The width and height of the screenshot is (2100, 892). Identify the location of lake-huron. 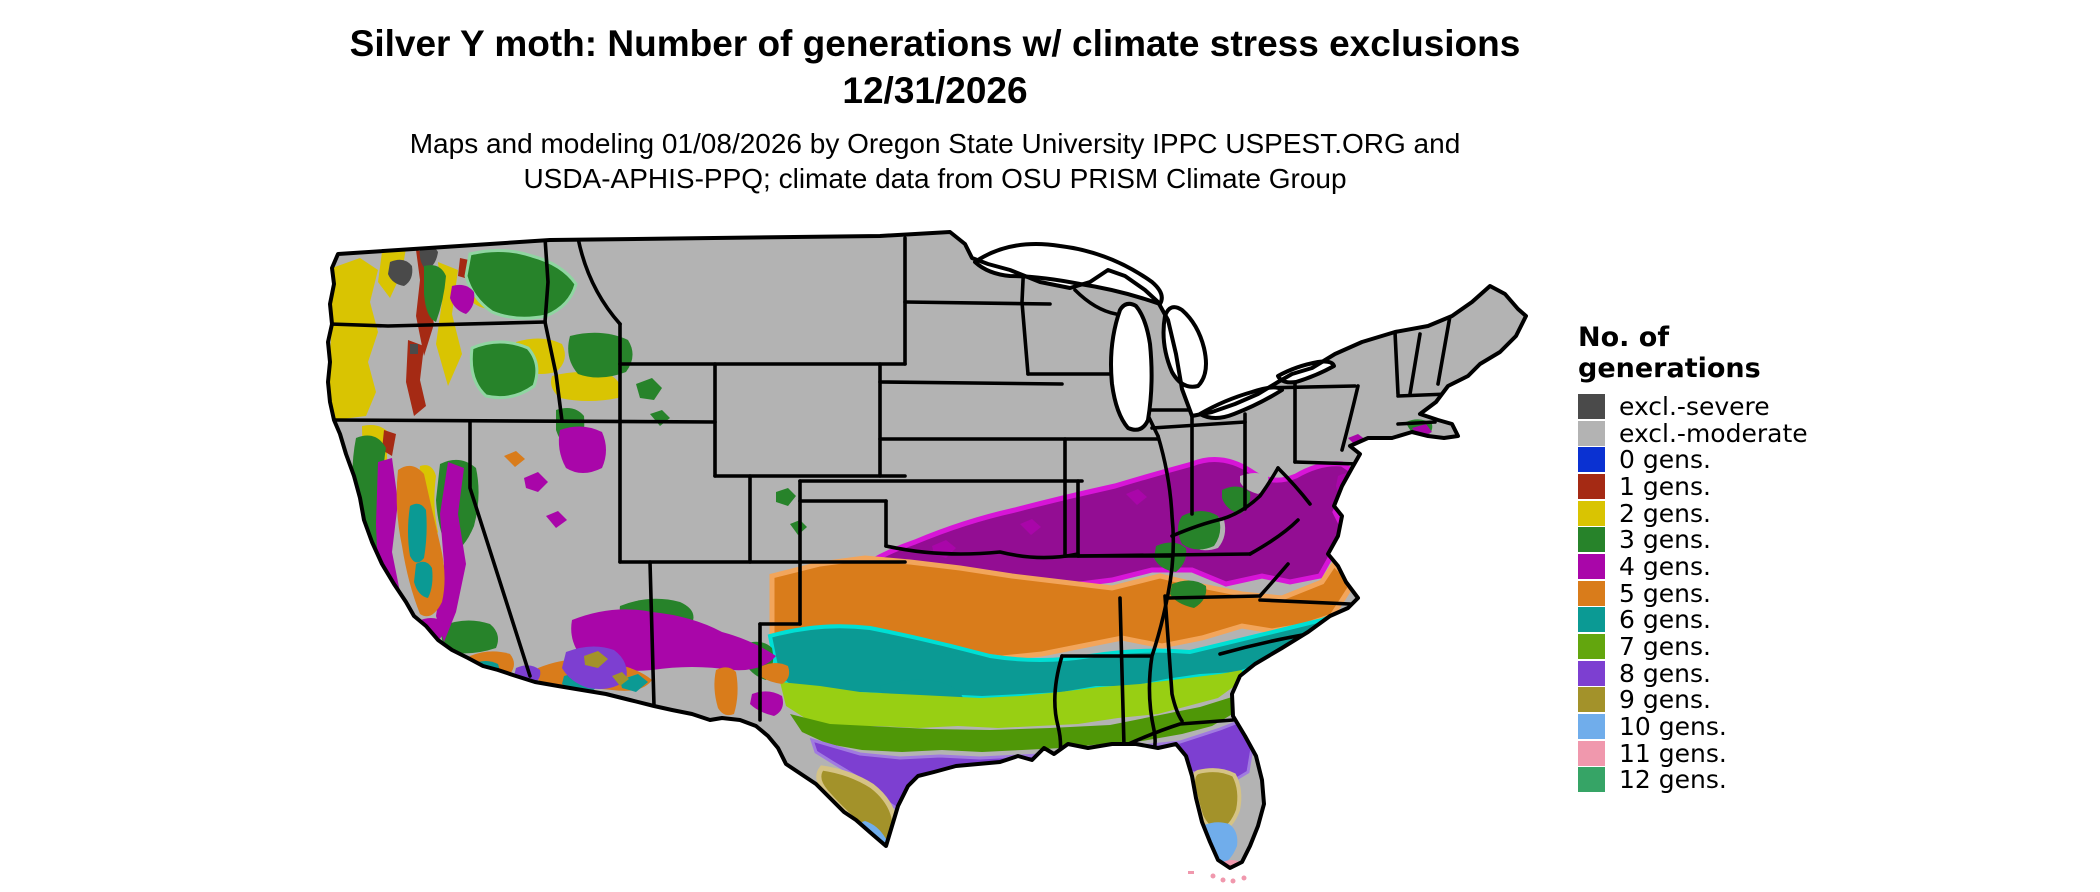
(1184, 347).